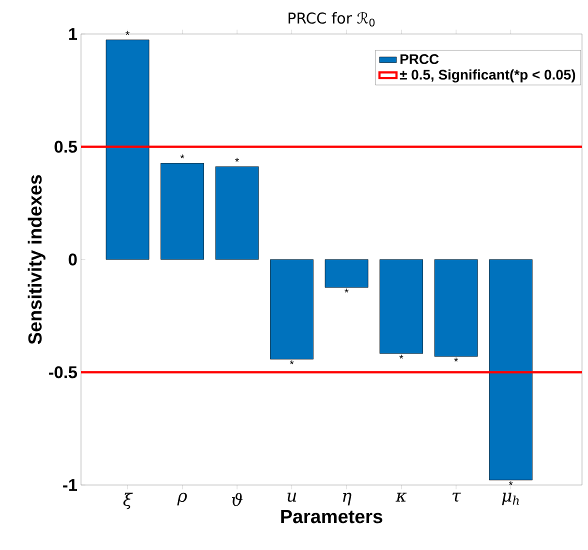  What do you see at coordinates (66, 146) in the screenshot?
I see `y-tick-label: 0.5` at bounding box center [66, 146].